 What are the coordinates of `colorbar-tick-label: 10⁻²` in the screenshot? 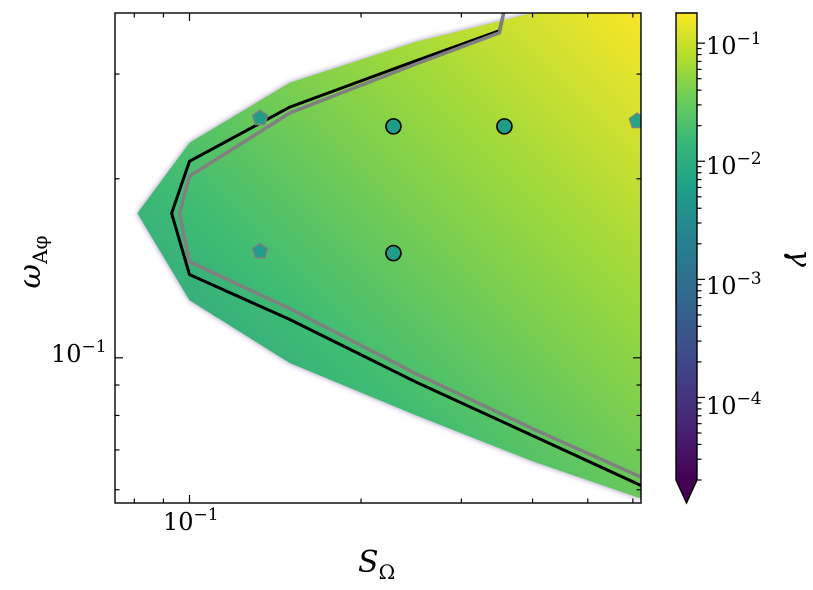 It's located at (734, 164).